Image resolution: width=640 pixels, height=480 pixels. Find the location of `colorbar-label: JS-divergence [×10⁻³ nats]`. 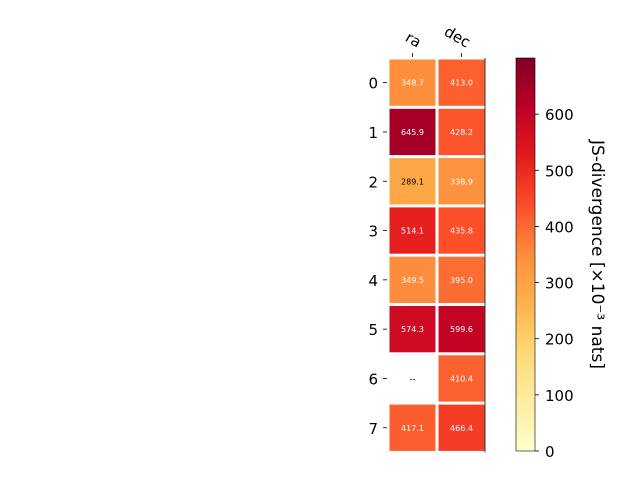

colorbar-label: JS-divergence [×10⁻³ nats] is located at coordinates (597, 254).